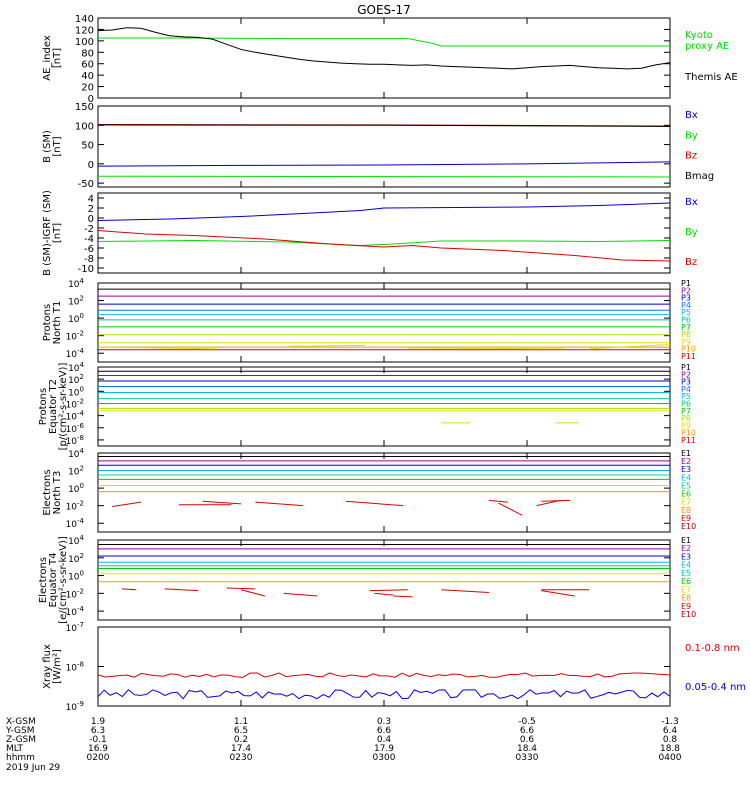 The height and width of the screenshot is (800, 750). Describe the element at coordinates (686, 461) in the screenshot. I see `legend-e2: E2` at that location.